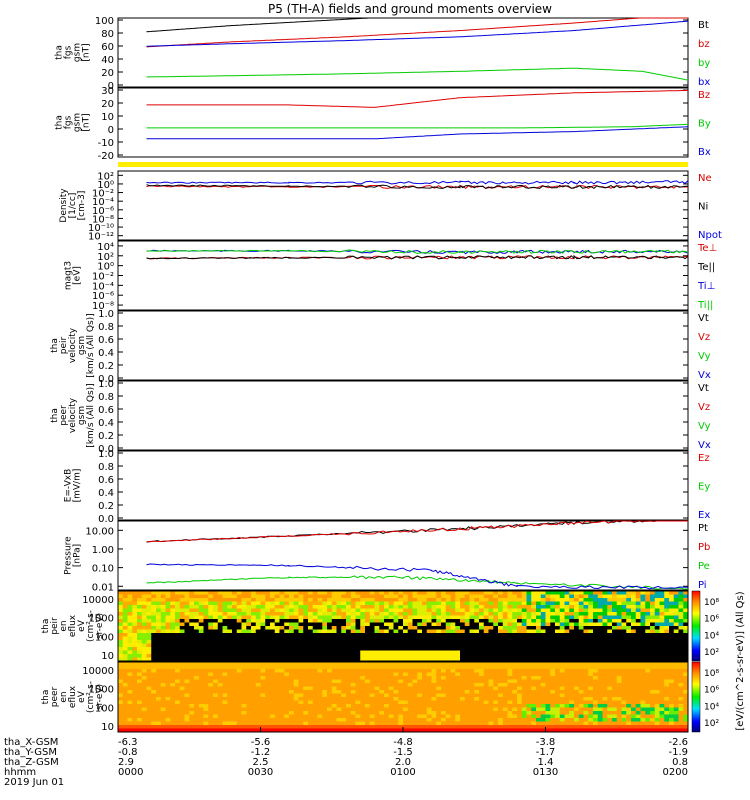 This screenshot has width=750, height=800. Describe the element at coordinates (73, 415) in the screenshot. I see `y-axis-label-line: velocity` at that location.